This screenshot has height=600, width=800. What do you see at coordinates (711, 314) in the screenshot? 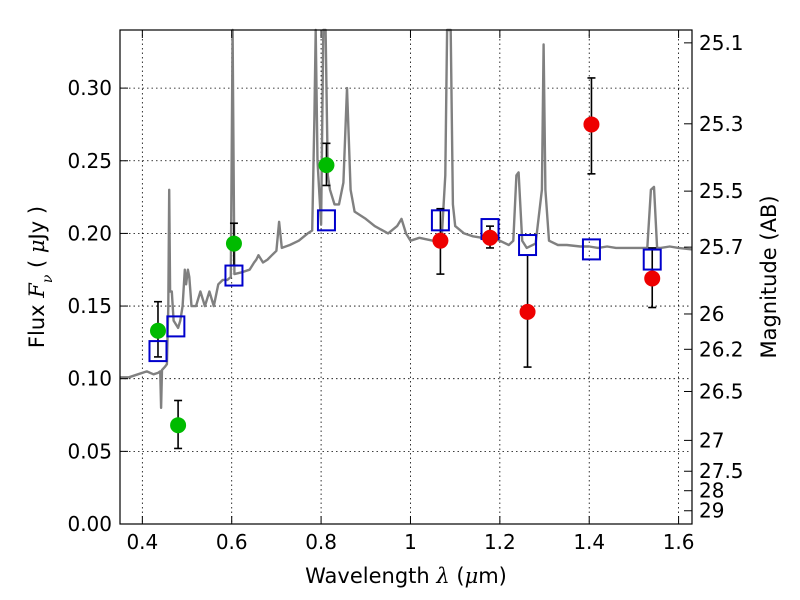
I see `magnitude-tick-label: 26` at bounding box center [711, 314].